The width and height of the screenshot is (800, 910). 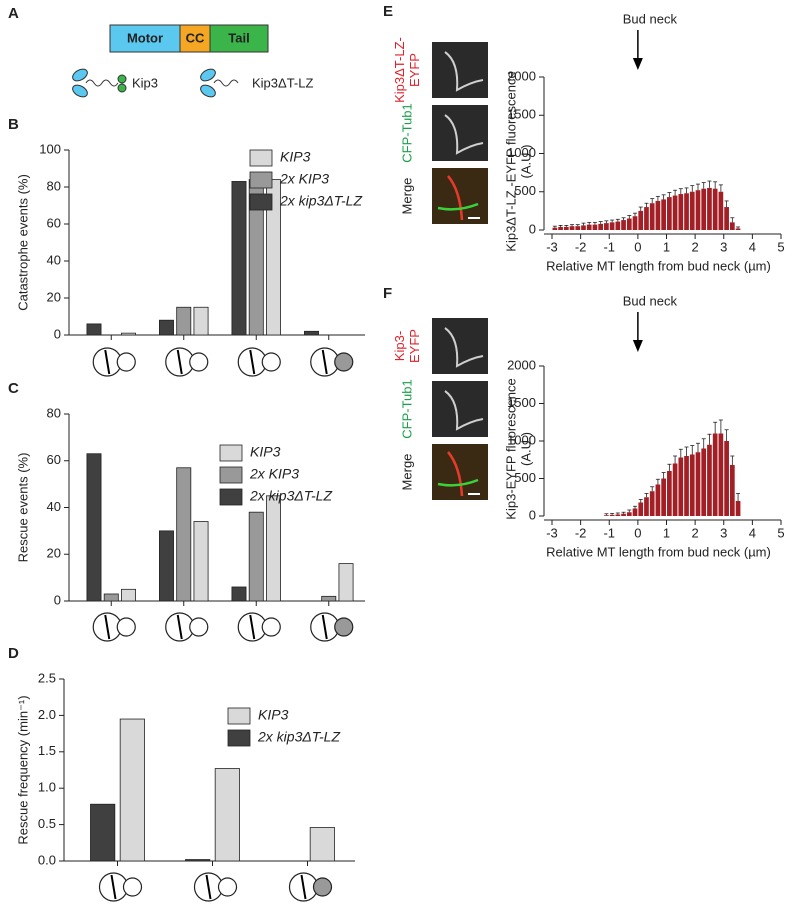 What do you see at coordinates (780, 532) in the screenshot?
I see `x-tick-label: 5` at bounding box center [780, 532].